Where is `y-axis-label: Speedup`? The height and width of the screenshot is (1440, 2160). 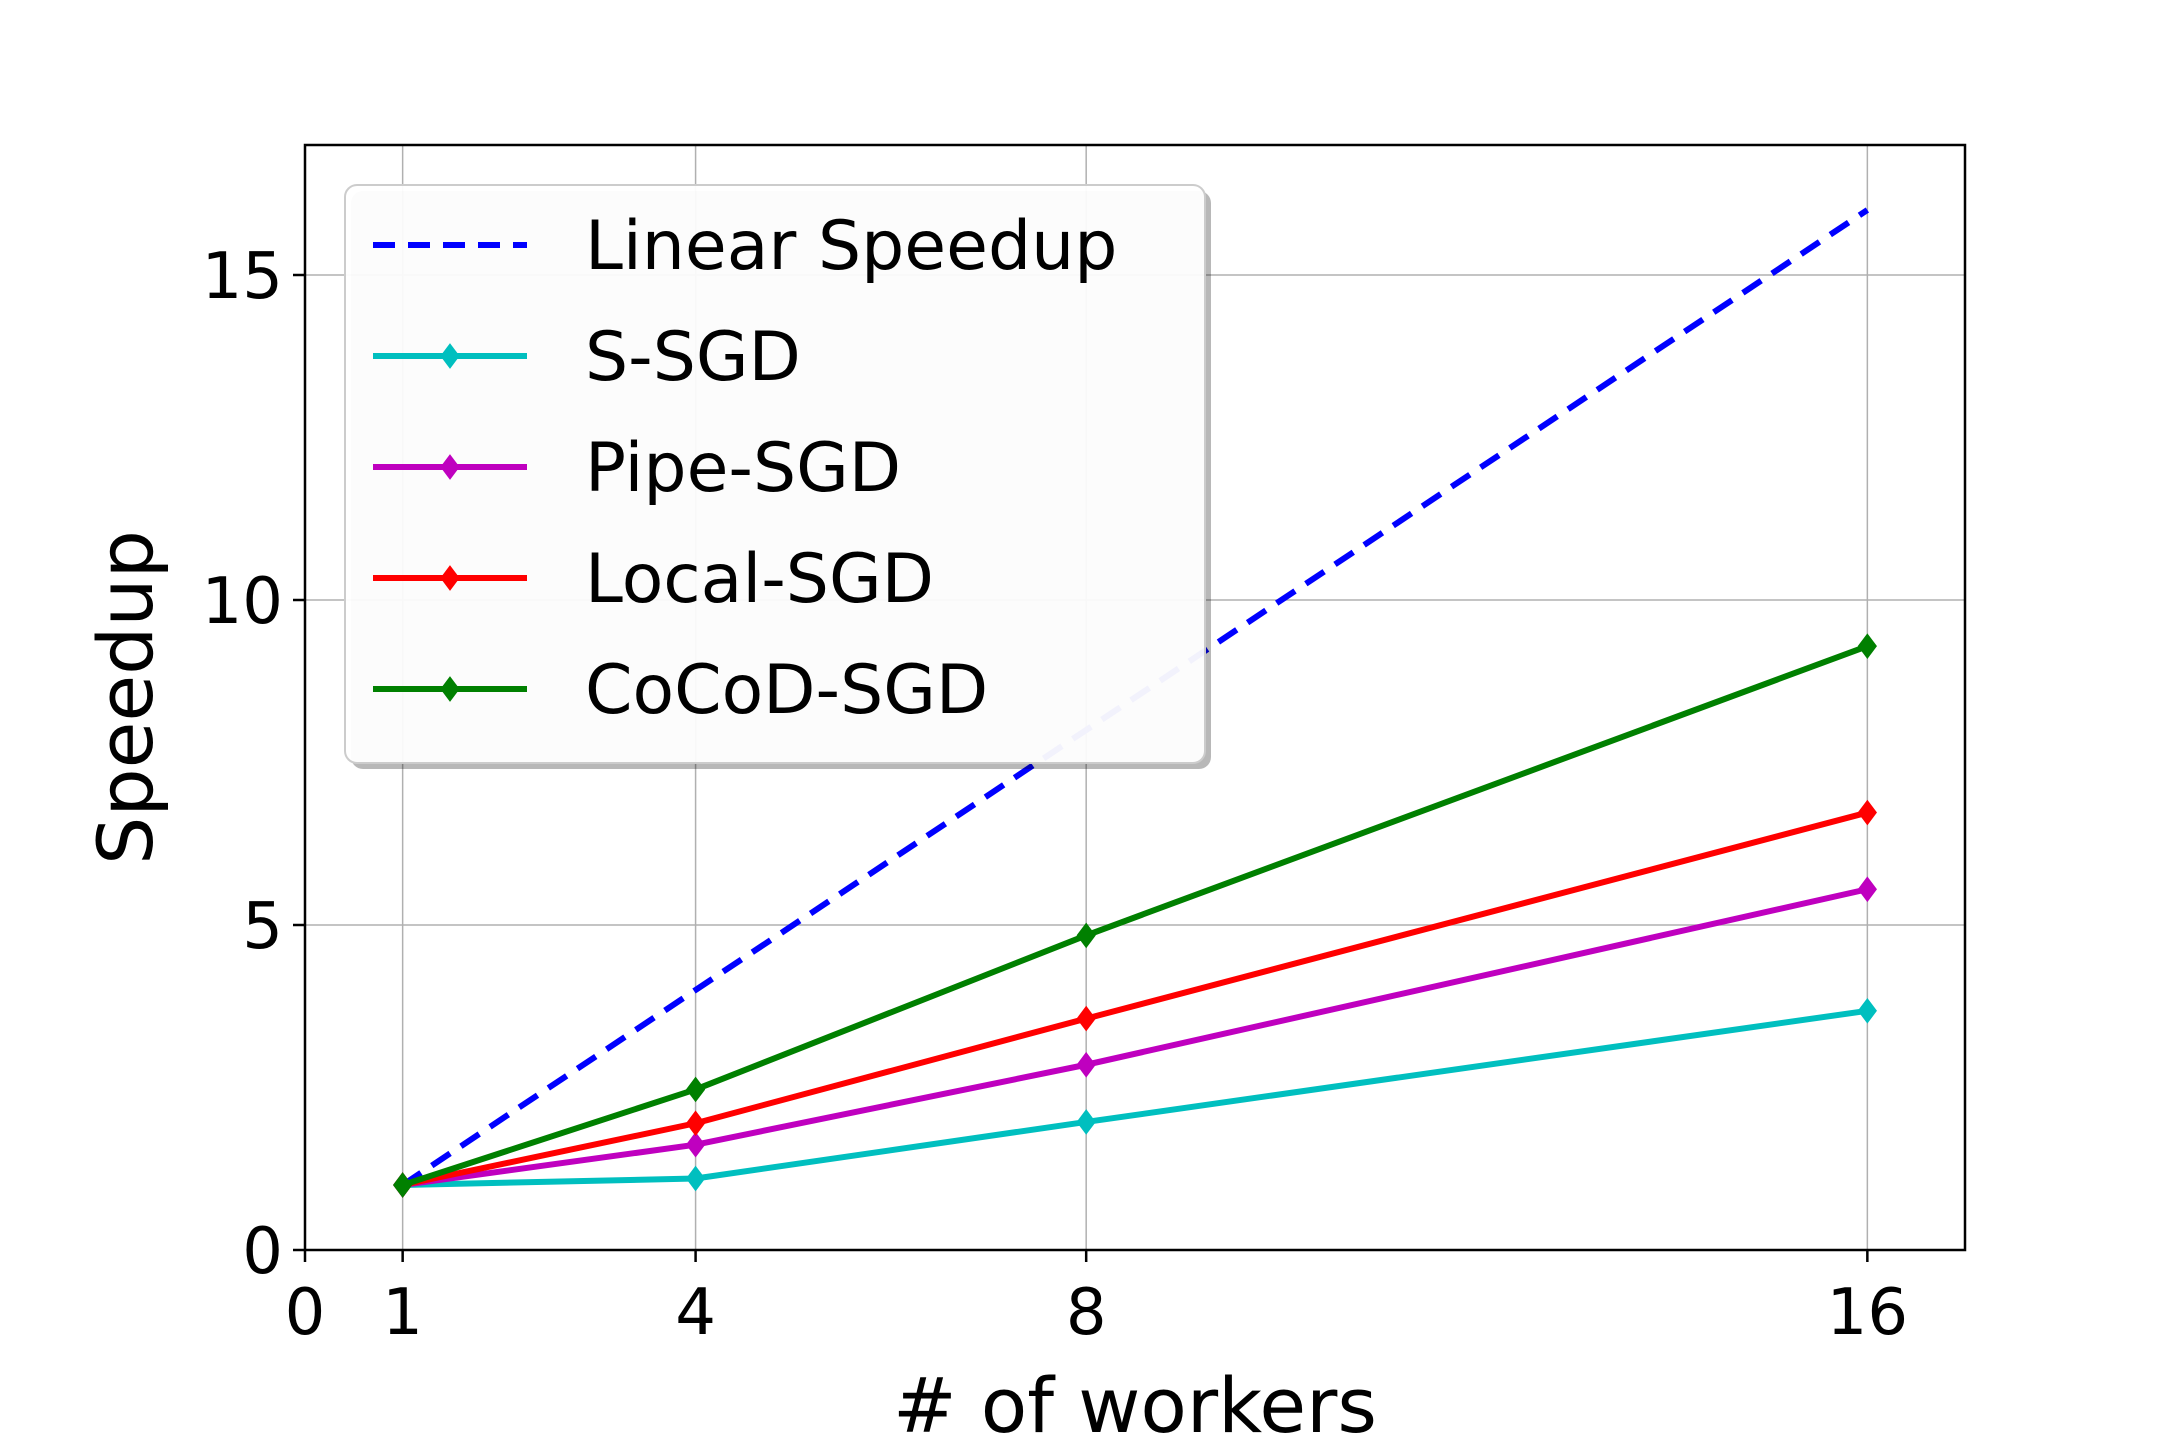
y-axis-label: Speedup is located at coordinates (125, 697).